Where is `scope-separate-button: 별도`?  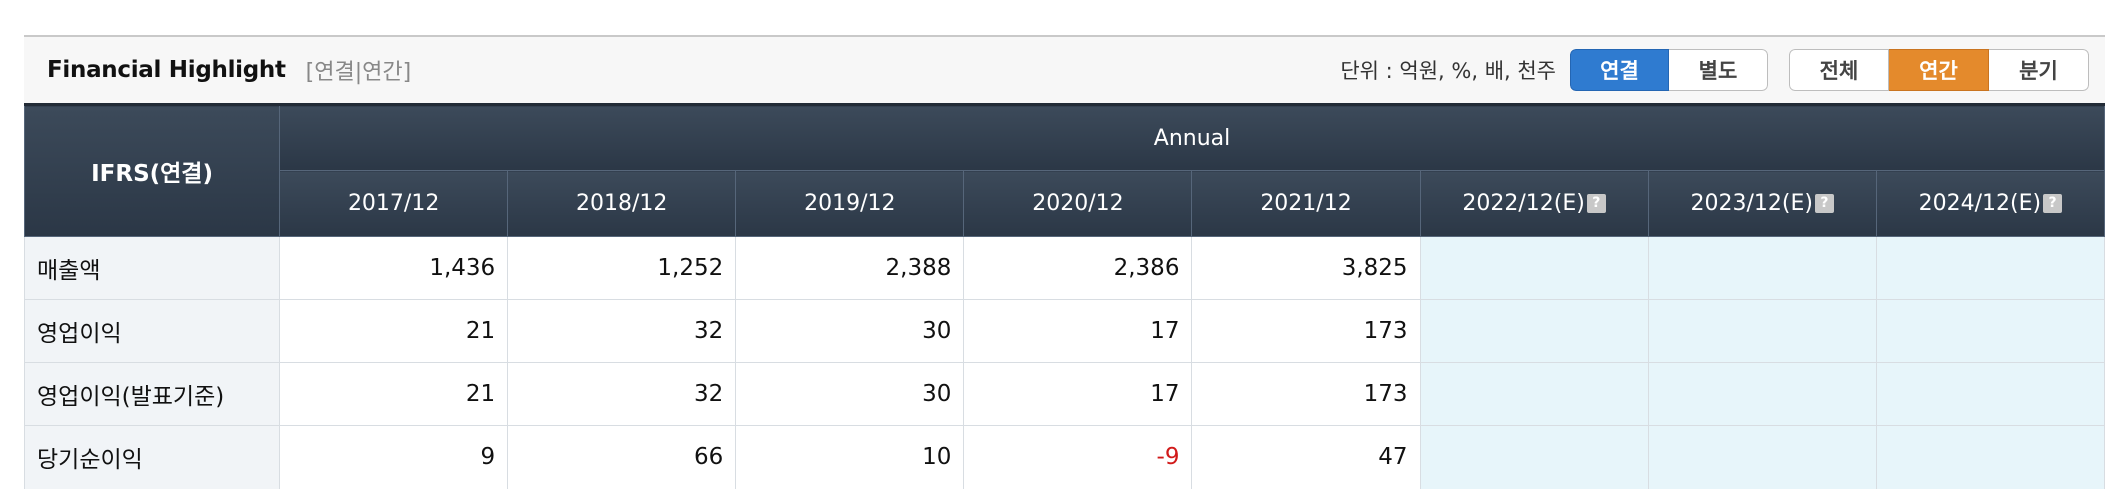 scope-separate-button: 별도 is located at coordinates (1718, 70).